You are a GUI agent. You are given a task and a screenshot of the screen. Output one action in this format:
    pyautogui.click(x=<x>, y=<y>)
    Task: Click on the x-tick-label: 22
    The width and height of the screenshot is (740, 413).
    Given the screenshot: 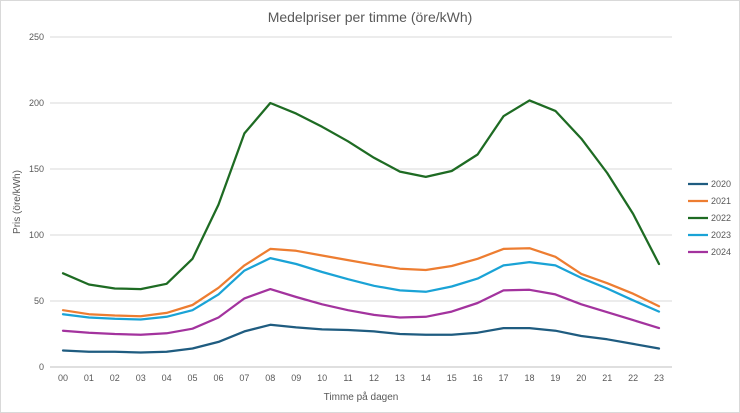 What is the action you would take?
    pyautogui.click(x=633, y=378)
    